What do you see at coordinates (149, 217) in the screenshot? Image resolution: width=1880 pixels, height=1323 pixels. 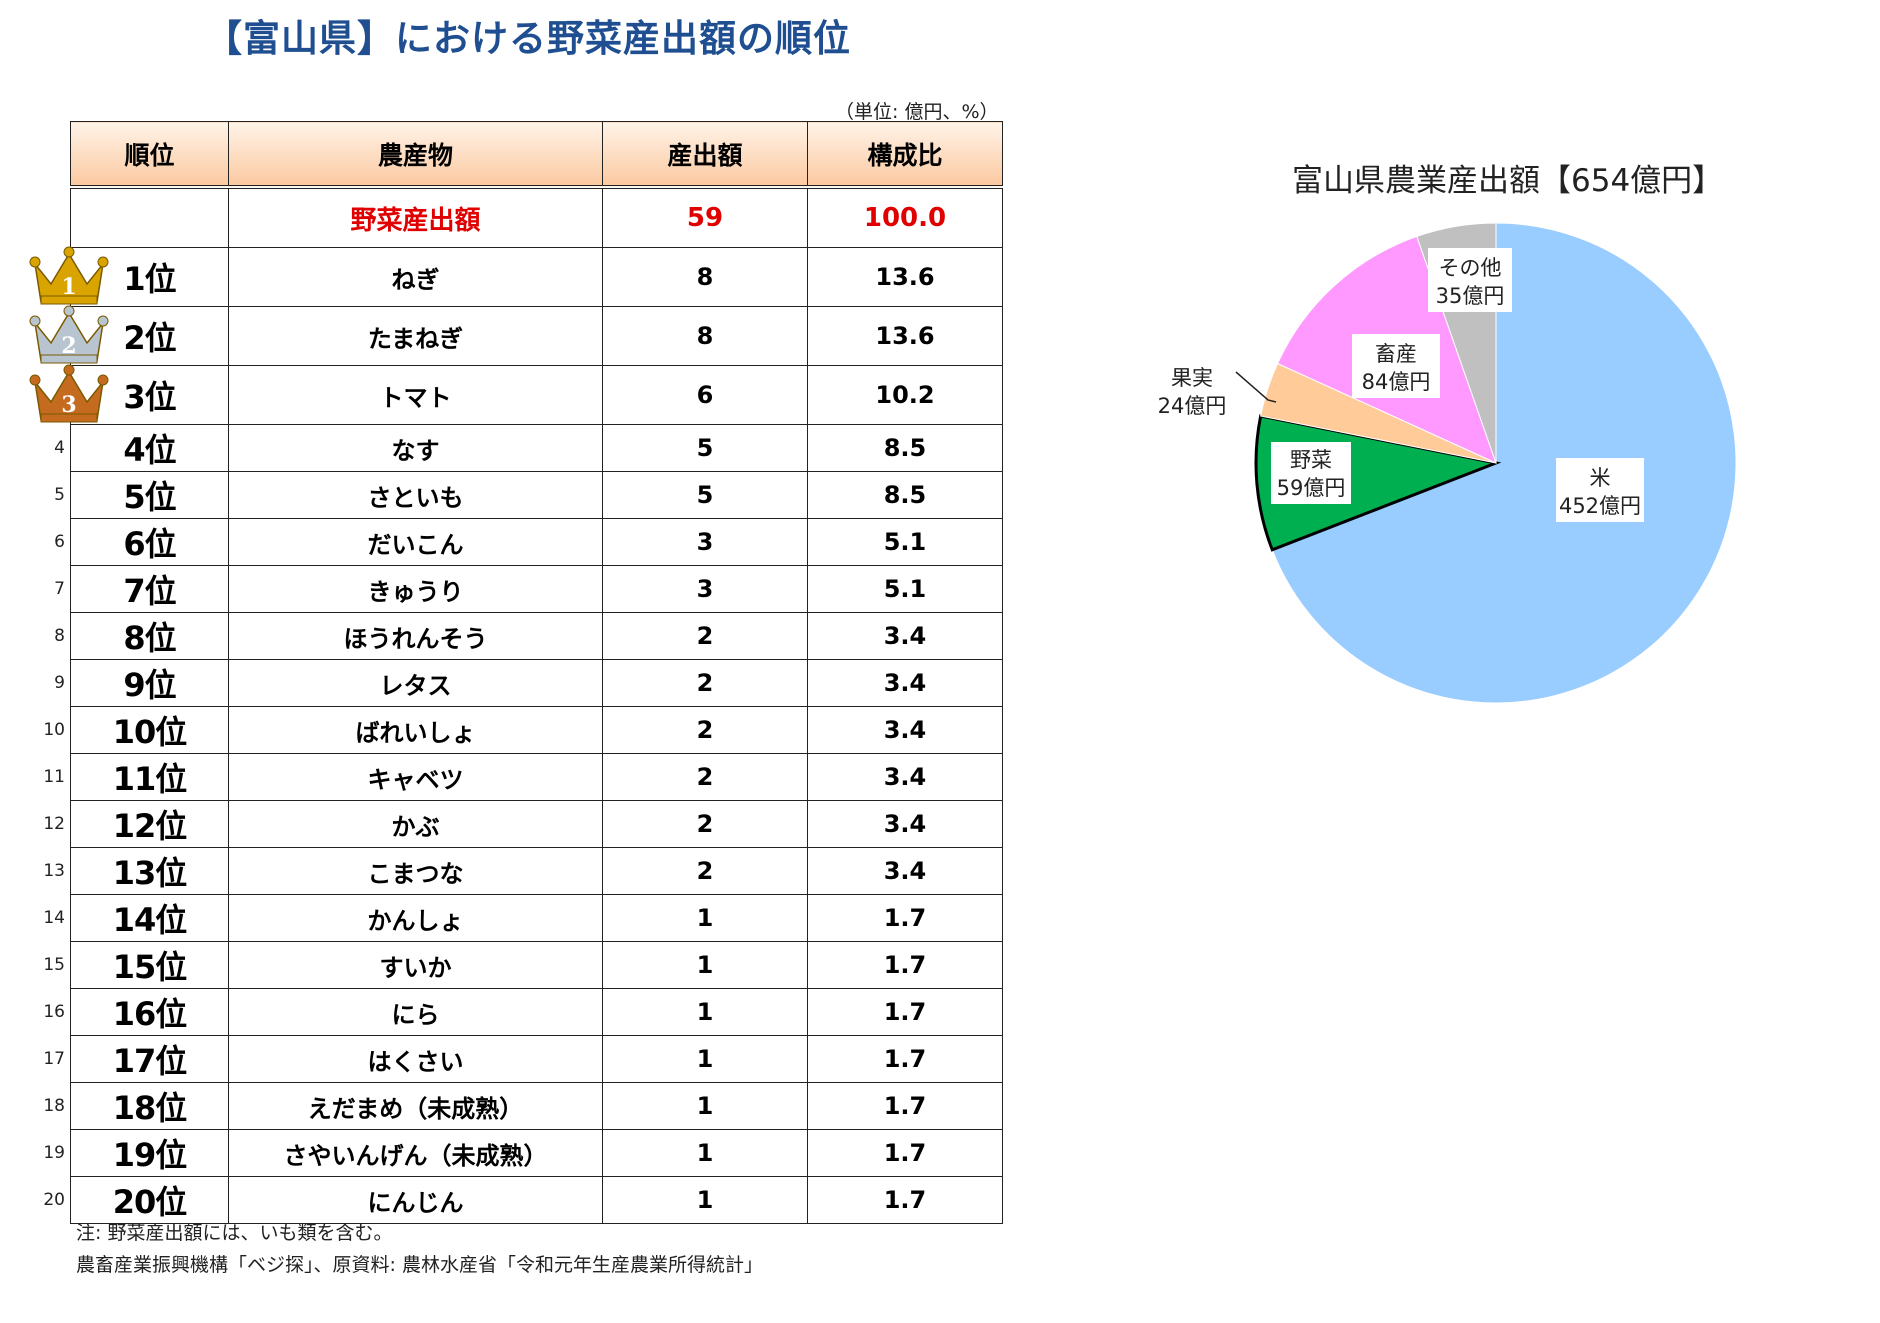 I see `total-rank-cell` at bounding box center [149, 217].